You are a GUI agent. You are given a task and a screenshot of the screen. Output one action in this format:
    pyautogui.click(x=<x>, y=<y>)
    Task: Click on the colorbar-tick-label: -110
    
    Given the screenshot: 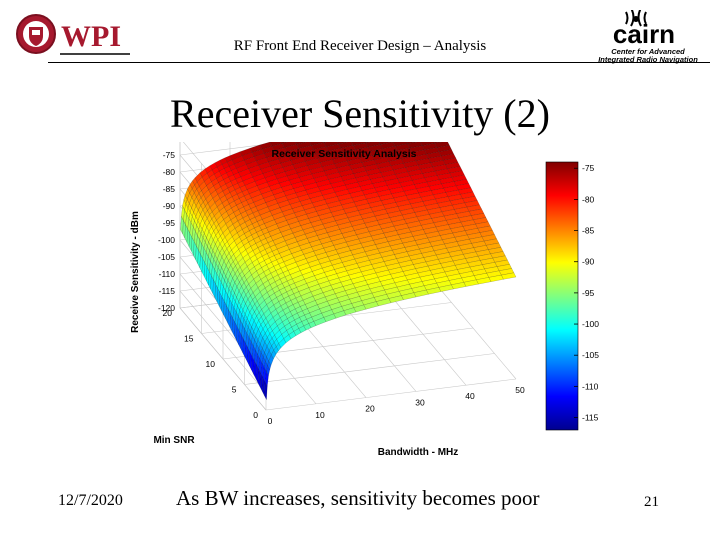 What is the action you would take?
    pyautogui.click(x=590, y=386)
    